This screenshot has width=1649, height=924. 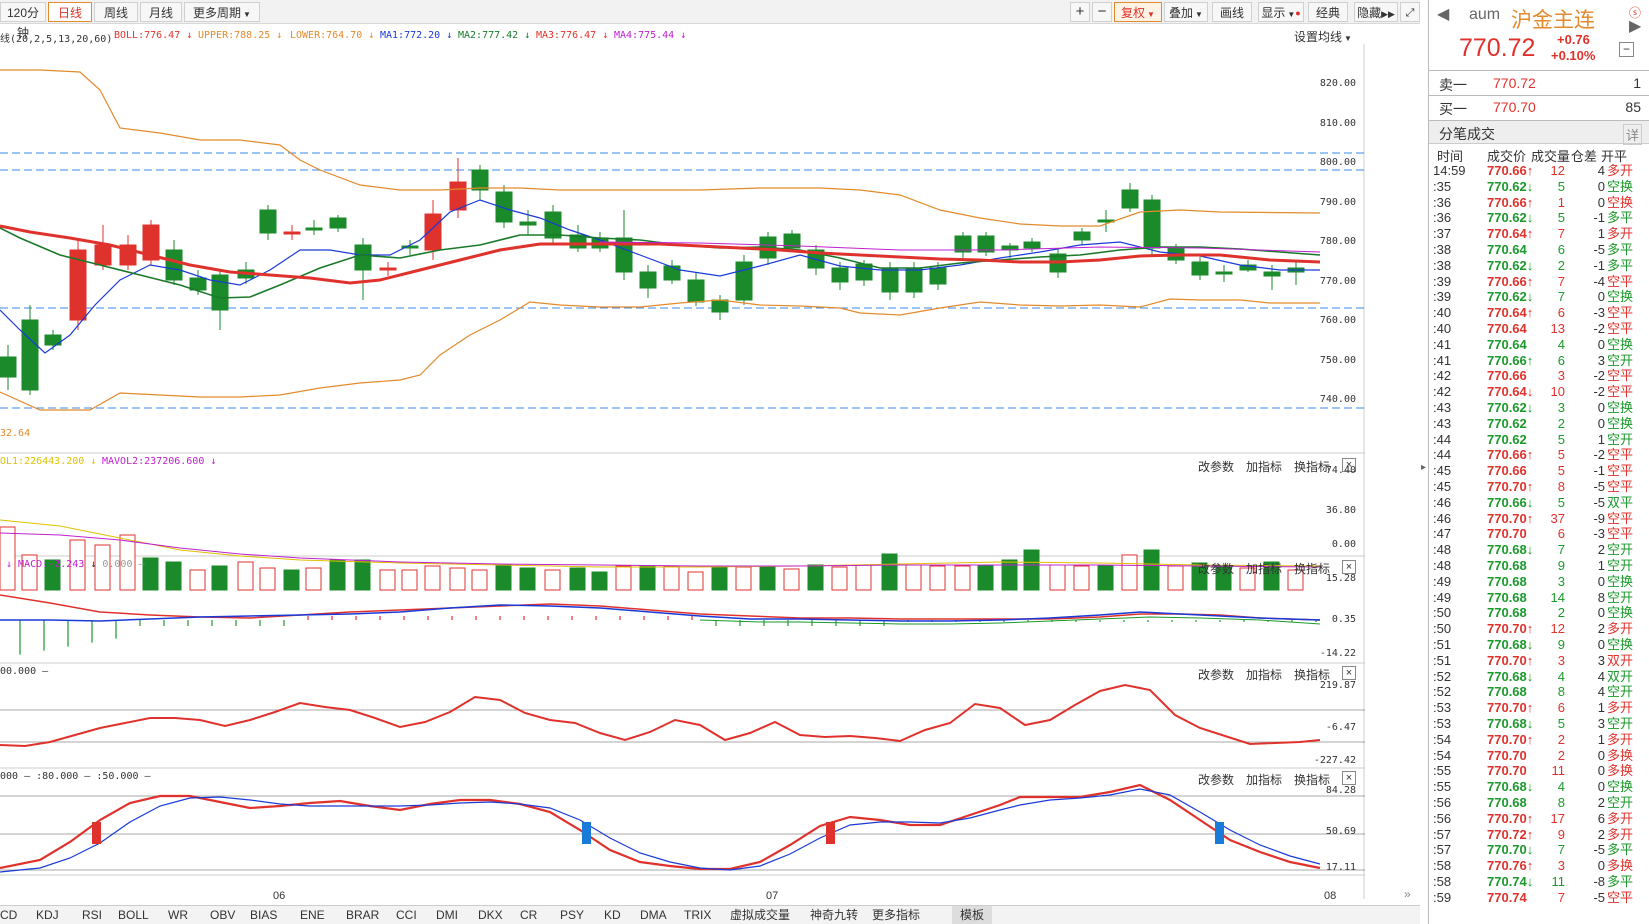 What do you see at coordinates (1539, 329) in the screenshot?
I see `tick-row: :40 770.64 13 -2 空平` at bounding box center [1539, 329].